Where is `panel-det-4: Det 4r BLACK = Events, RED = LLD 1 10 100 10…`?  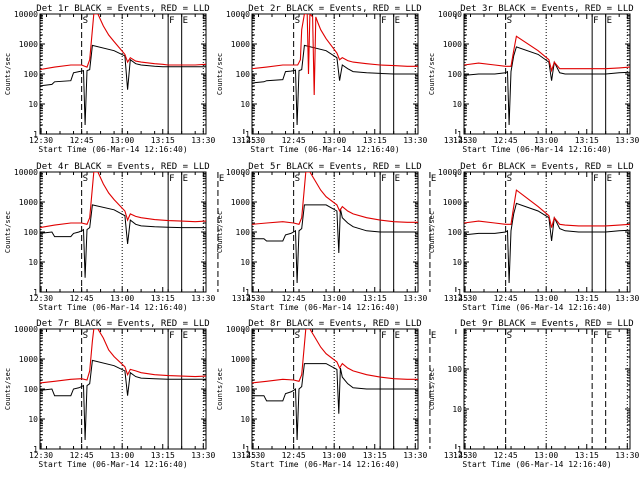 panel-det-4: Det 4r BLACK = Events, RED = LLD 1 10 100 10… is located at coordinates (130, 237).